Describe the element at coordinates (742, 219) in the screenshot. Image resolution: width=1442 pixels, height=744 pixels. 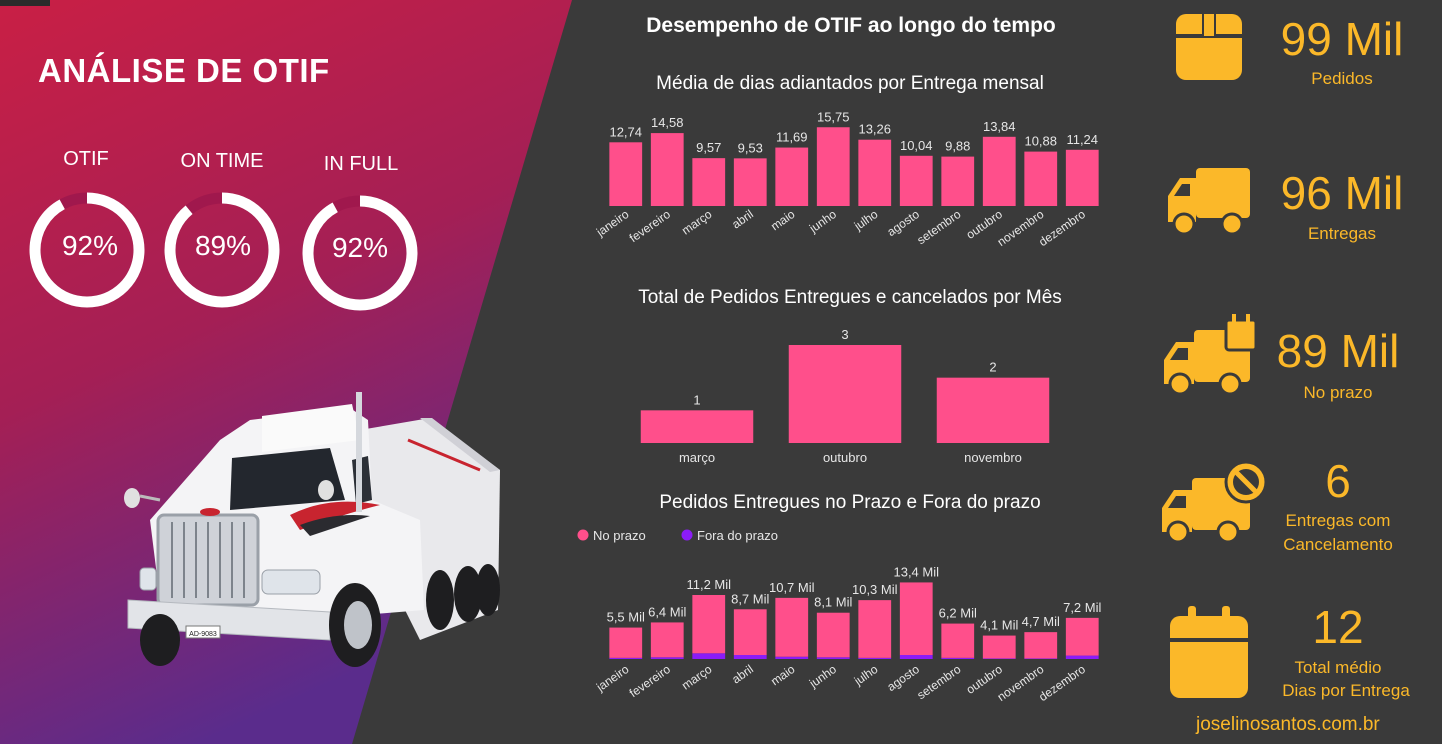
I see `tick-label-abril: abril` at that location.